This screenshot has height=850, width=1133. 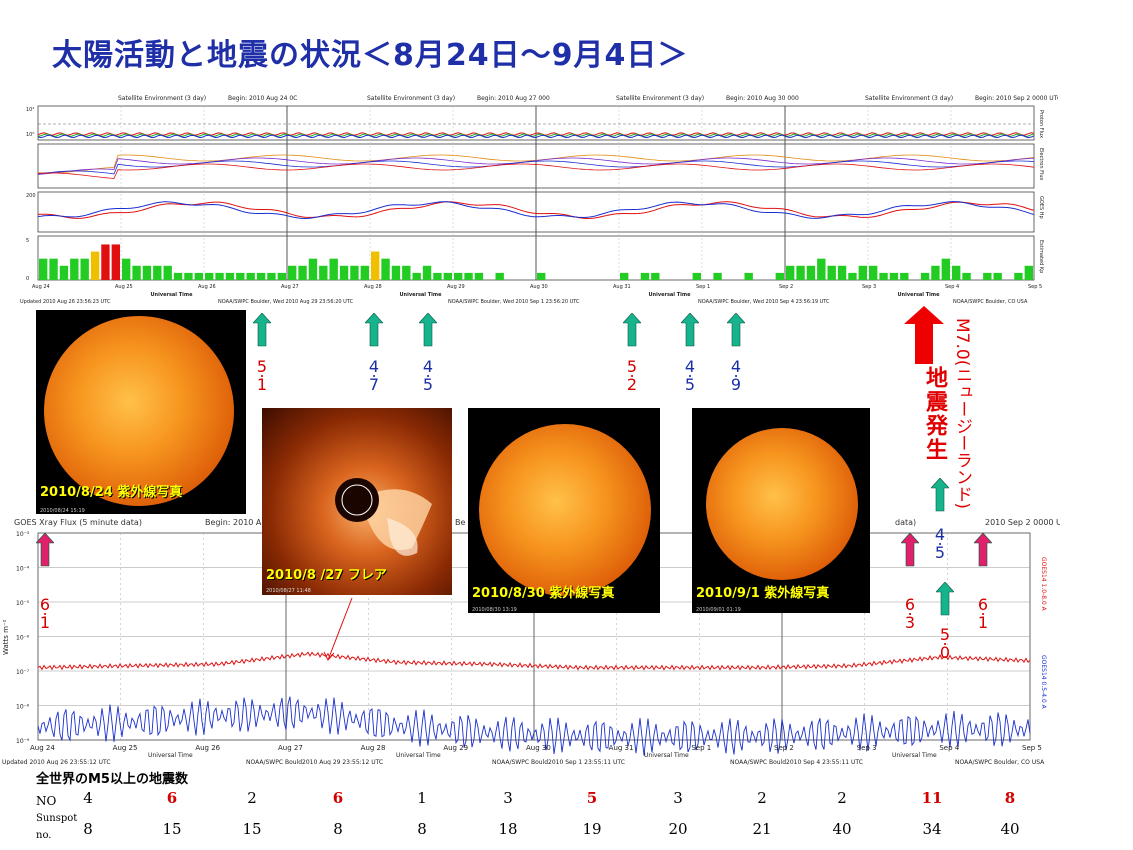 I want to click on earthquake-count-cell: 2, so click(x=842, y=798).